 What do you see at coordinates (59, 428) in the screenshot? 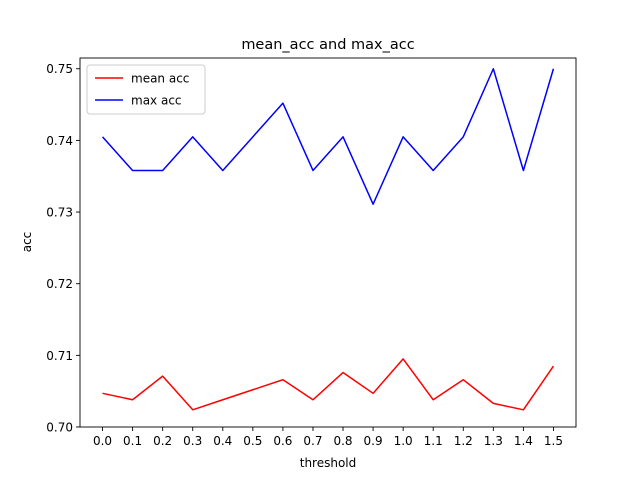
I see `y-tick-label: 0.70` at bounding box center [59, 428].